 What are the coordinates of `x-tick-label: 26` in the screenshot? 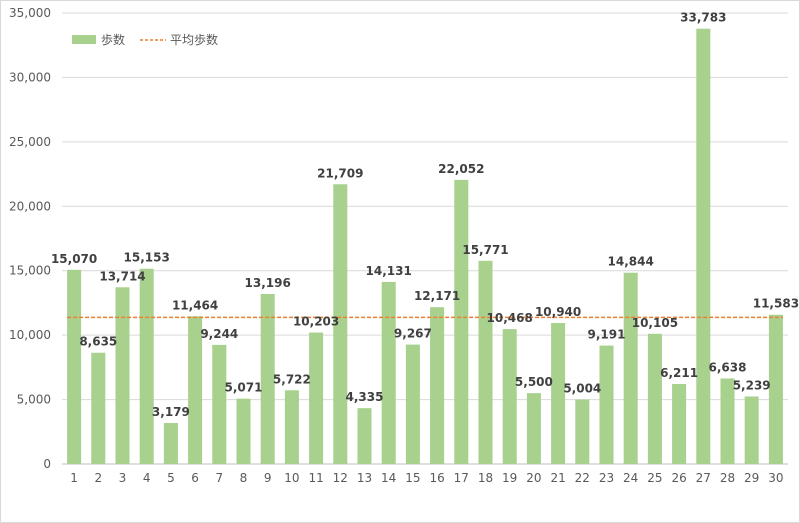 It's located at (678, 478).